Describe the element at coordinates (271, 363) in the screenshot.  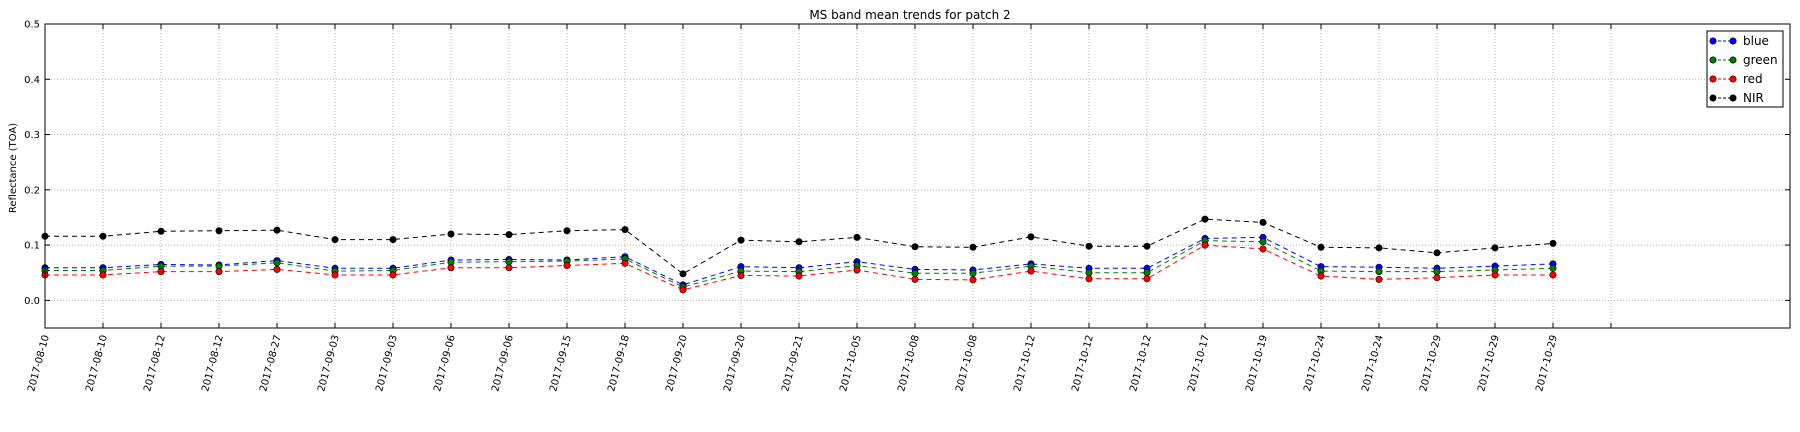
I see `x-tick-label: 2017-08-27` at that location.